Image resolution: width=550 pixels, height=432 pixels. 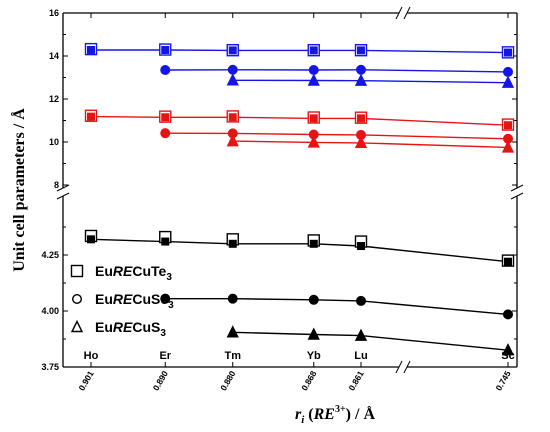 I want to click on top-axis-break-a, so click(x=399, y=13).